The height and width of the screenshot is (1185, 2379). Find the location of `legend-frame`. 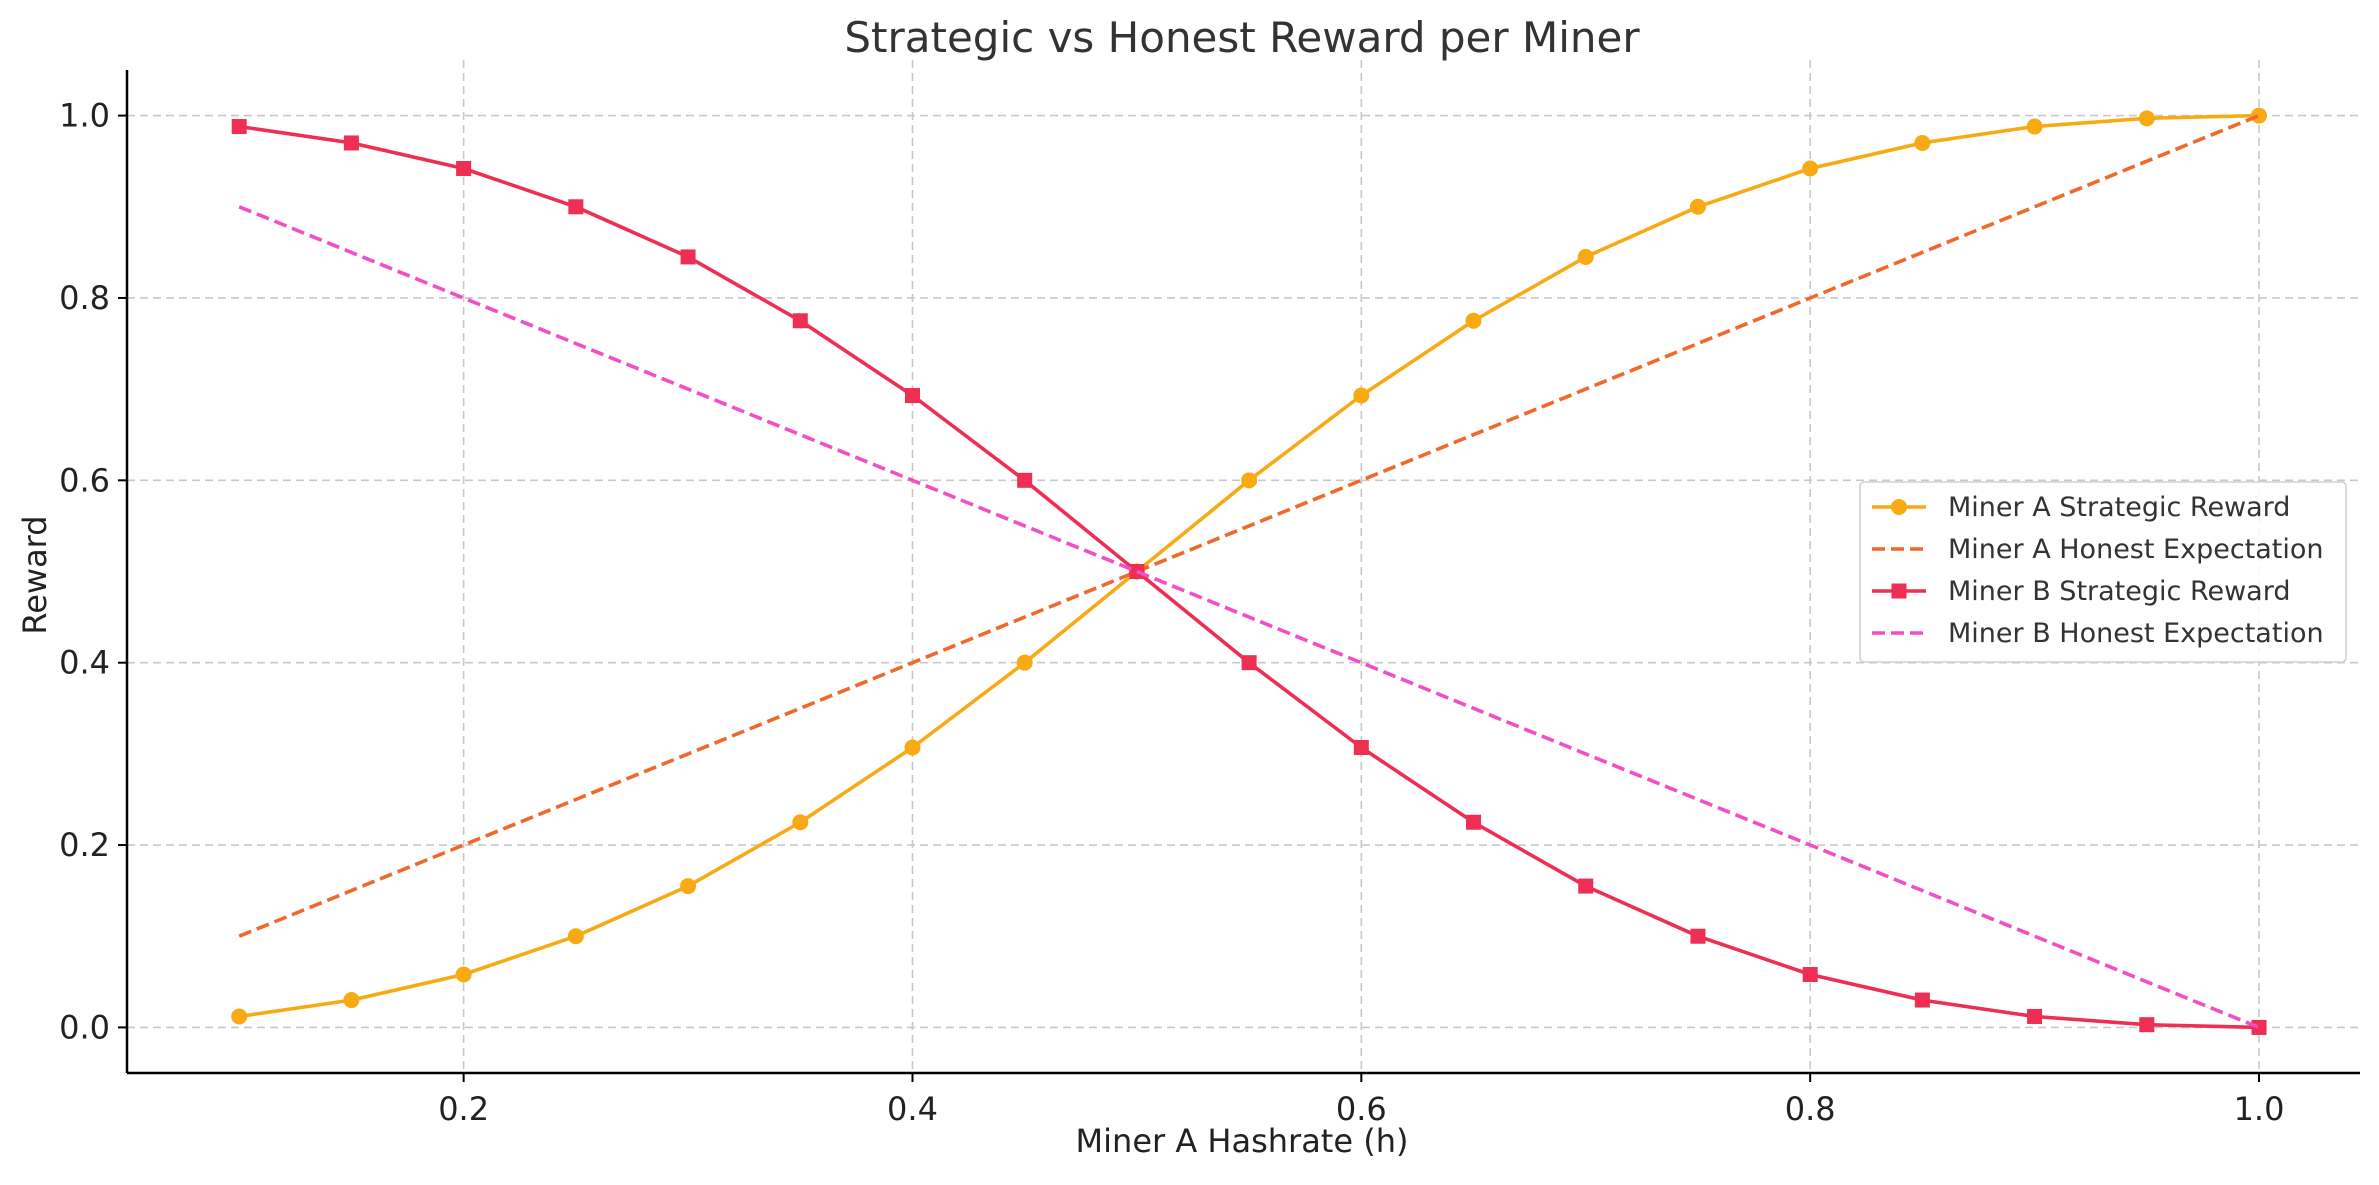

legend-frame is located at coordinates (2103, 572).